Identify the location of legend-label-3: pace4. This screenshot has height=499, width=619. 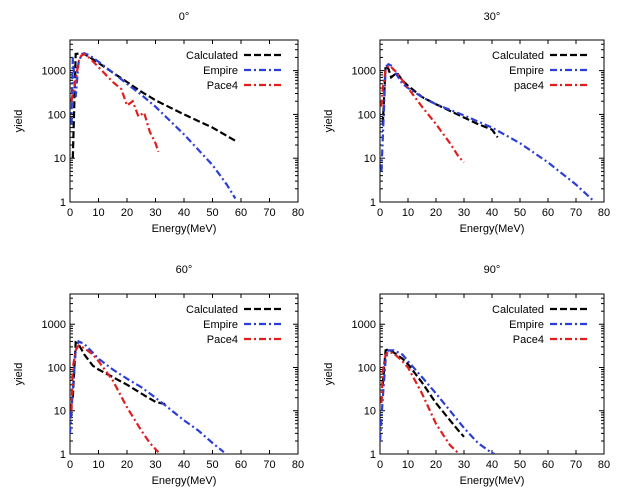
(529, 86).